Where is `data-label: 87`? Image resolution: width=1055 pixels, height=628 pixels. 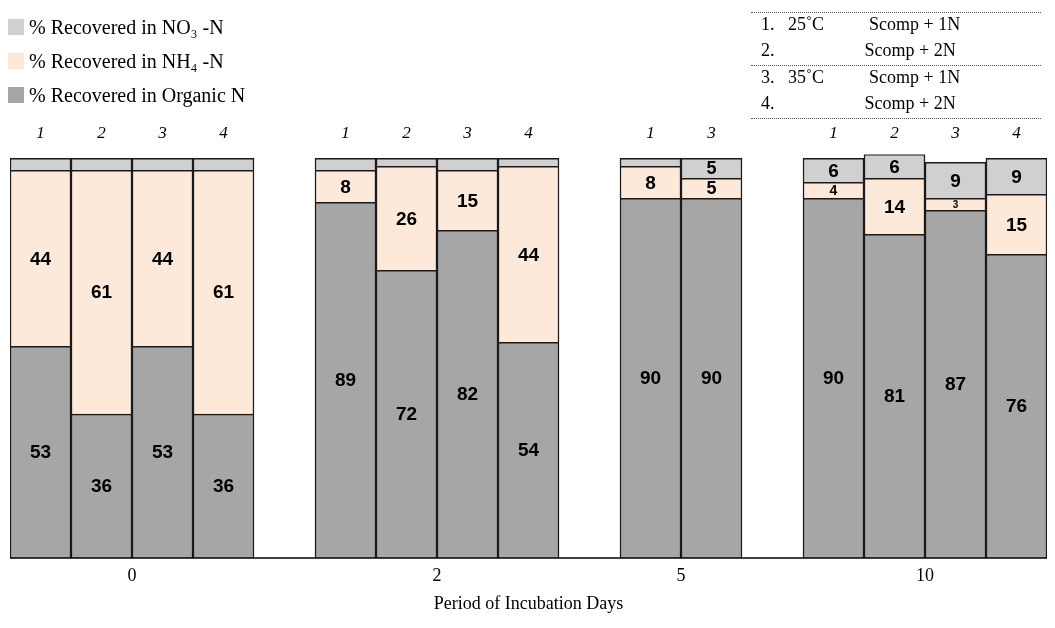 data-label: 87 is located at coordinates (955, 384).